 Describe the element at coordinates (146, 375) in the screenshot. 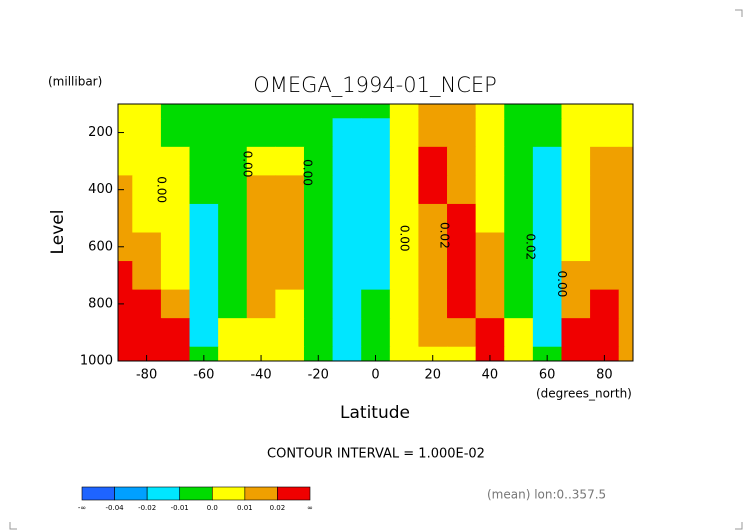

I see `x-tick-label: -80` at that location.